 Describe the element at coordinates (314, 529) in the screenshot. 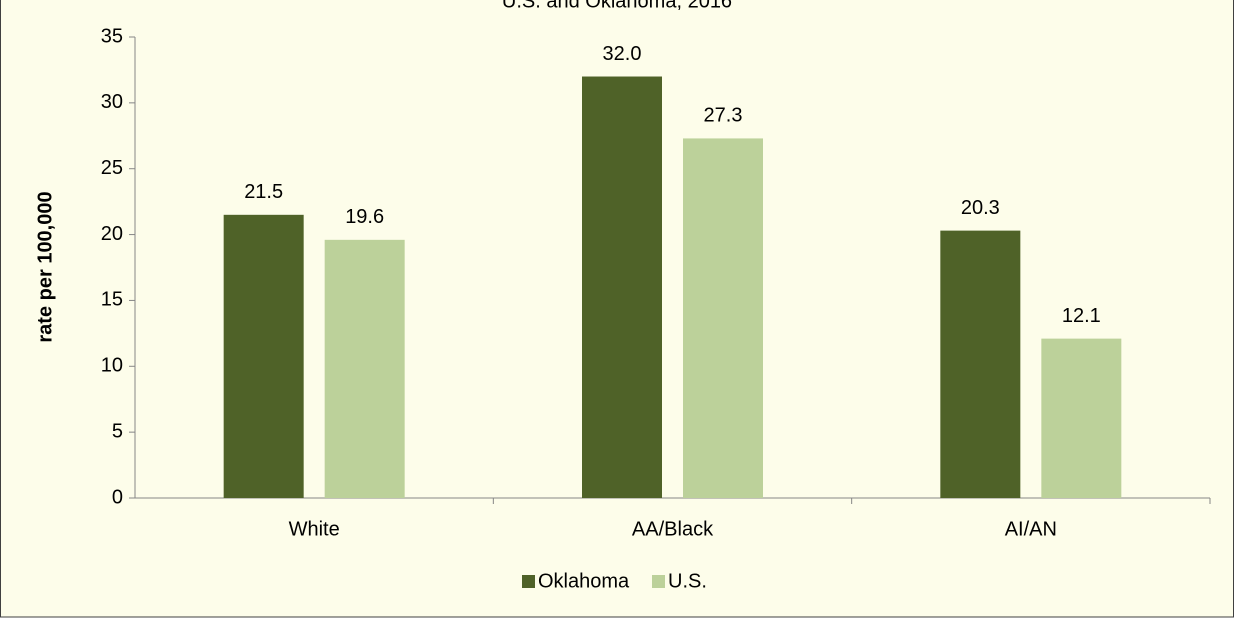

I see `x-tick-label: White` at that location.